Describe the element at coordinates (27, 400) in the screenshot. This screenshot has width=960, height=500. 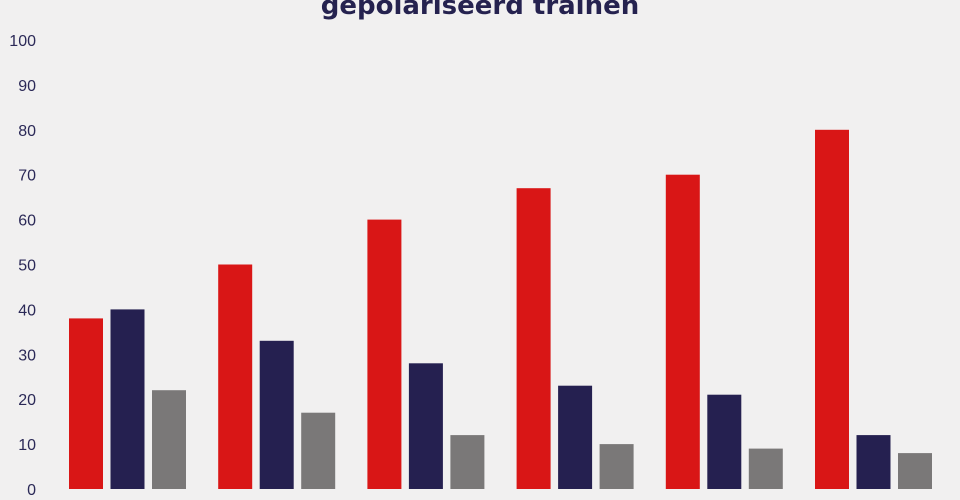
I see `y-tick-label: 20` at that location.